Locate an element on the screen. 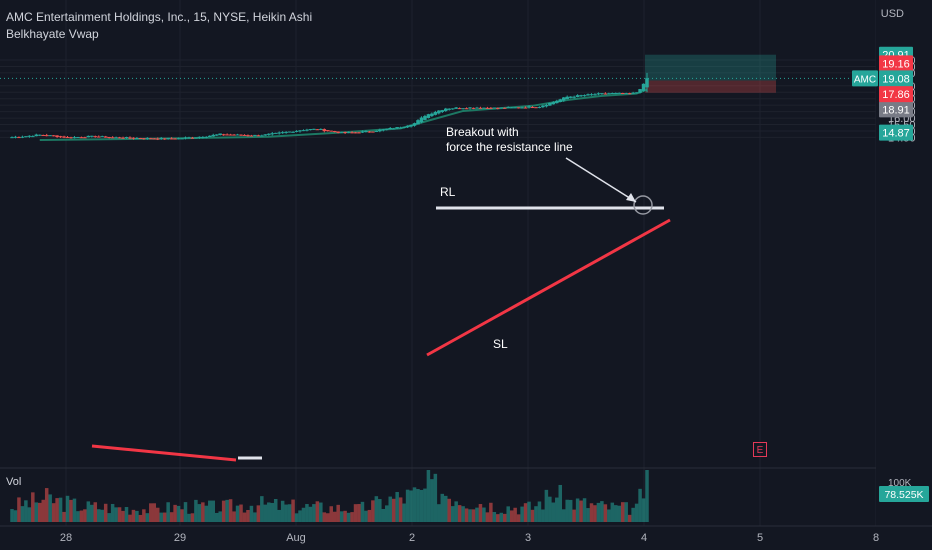 The width and height of the screenshot is (932, 550). loss-zone is located at coordinates (710, 86).